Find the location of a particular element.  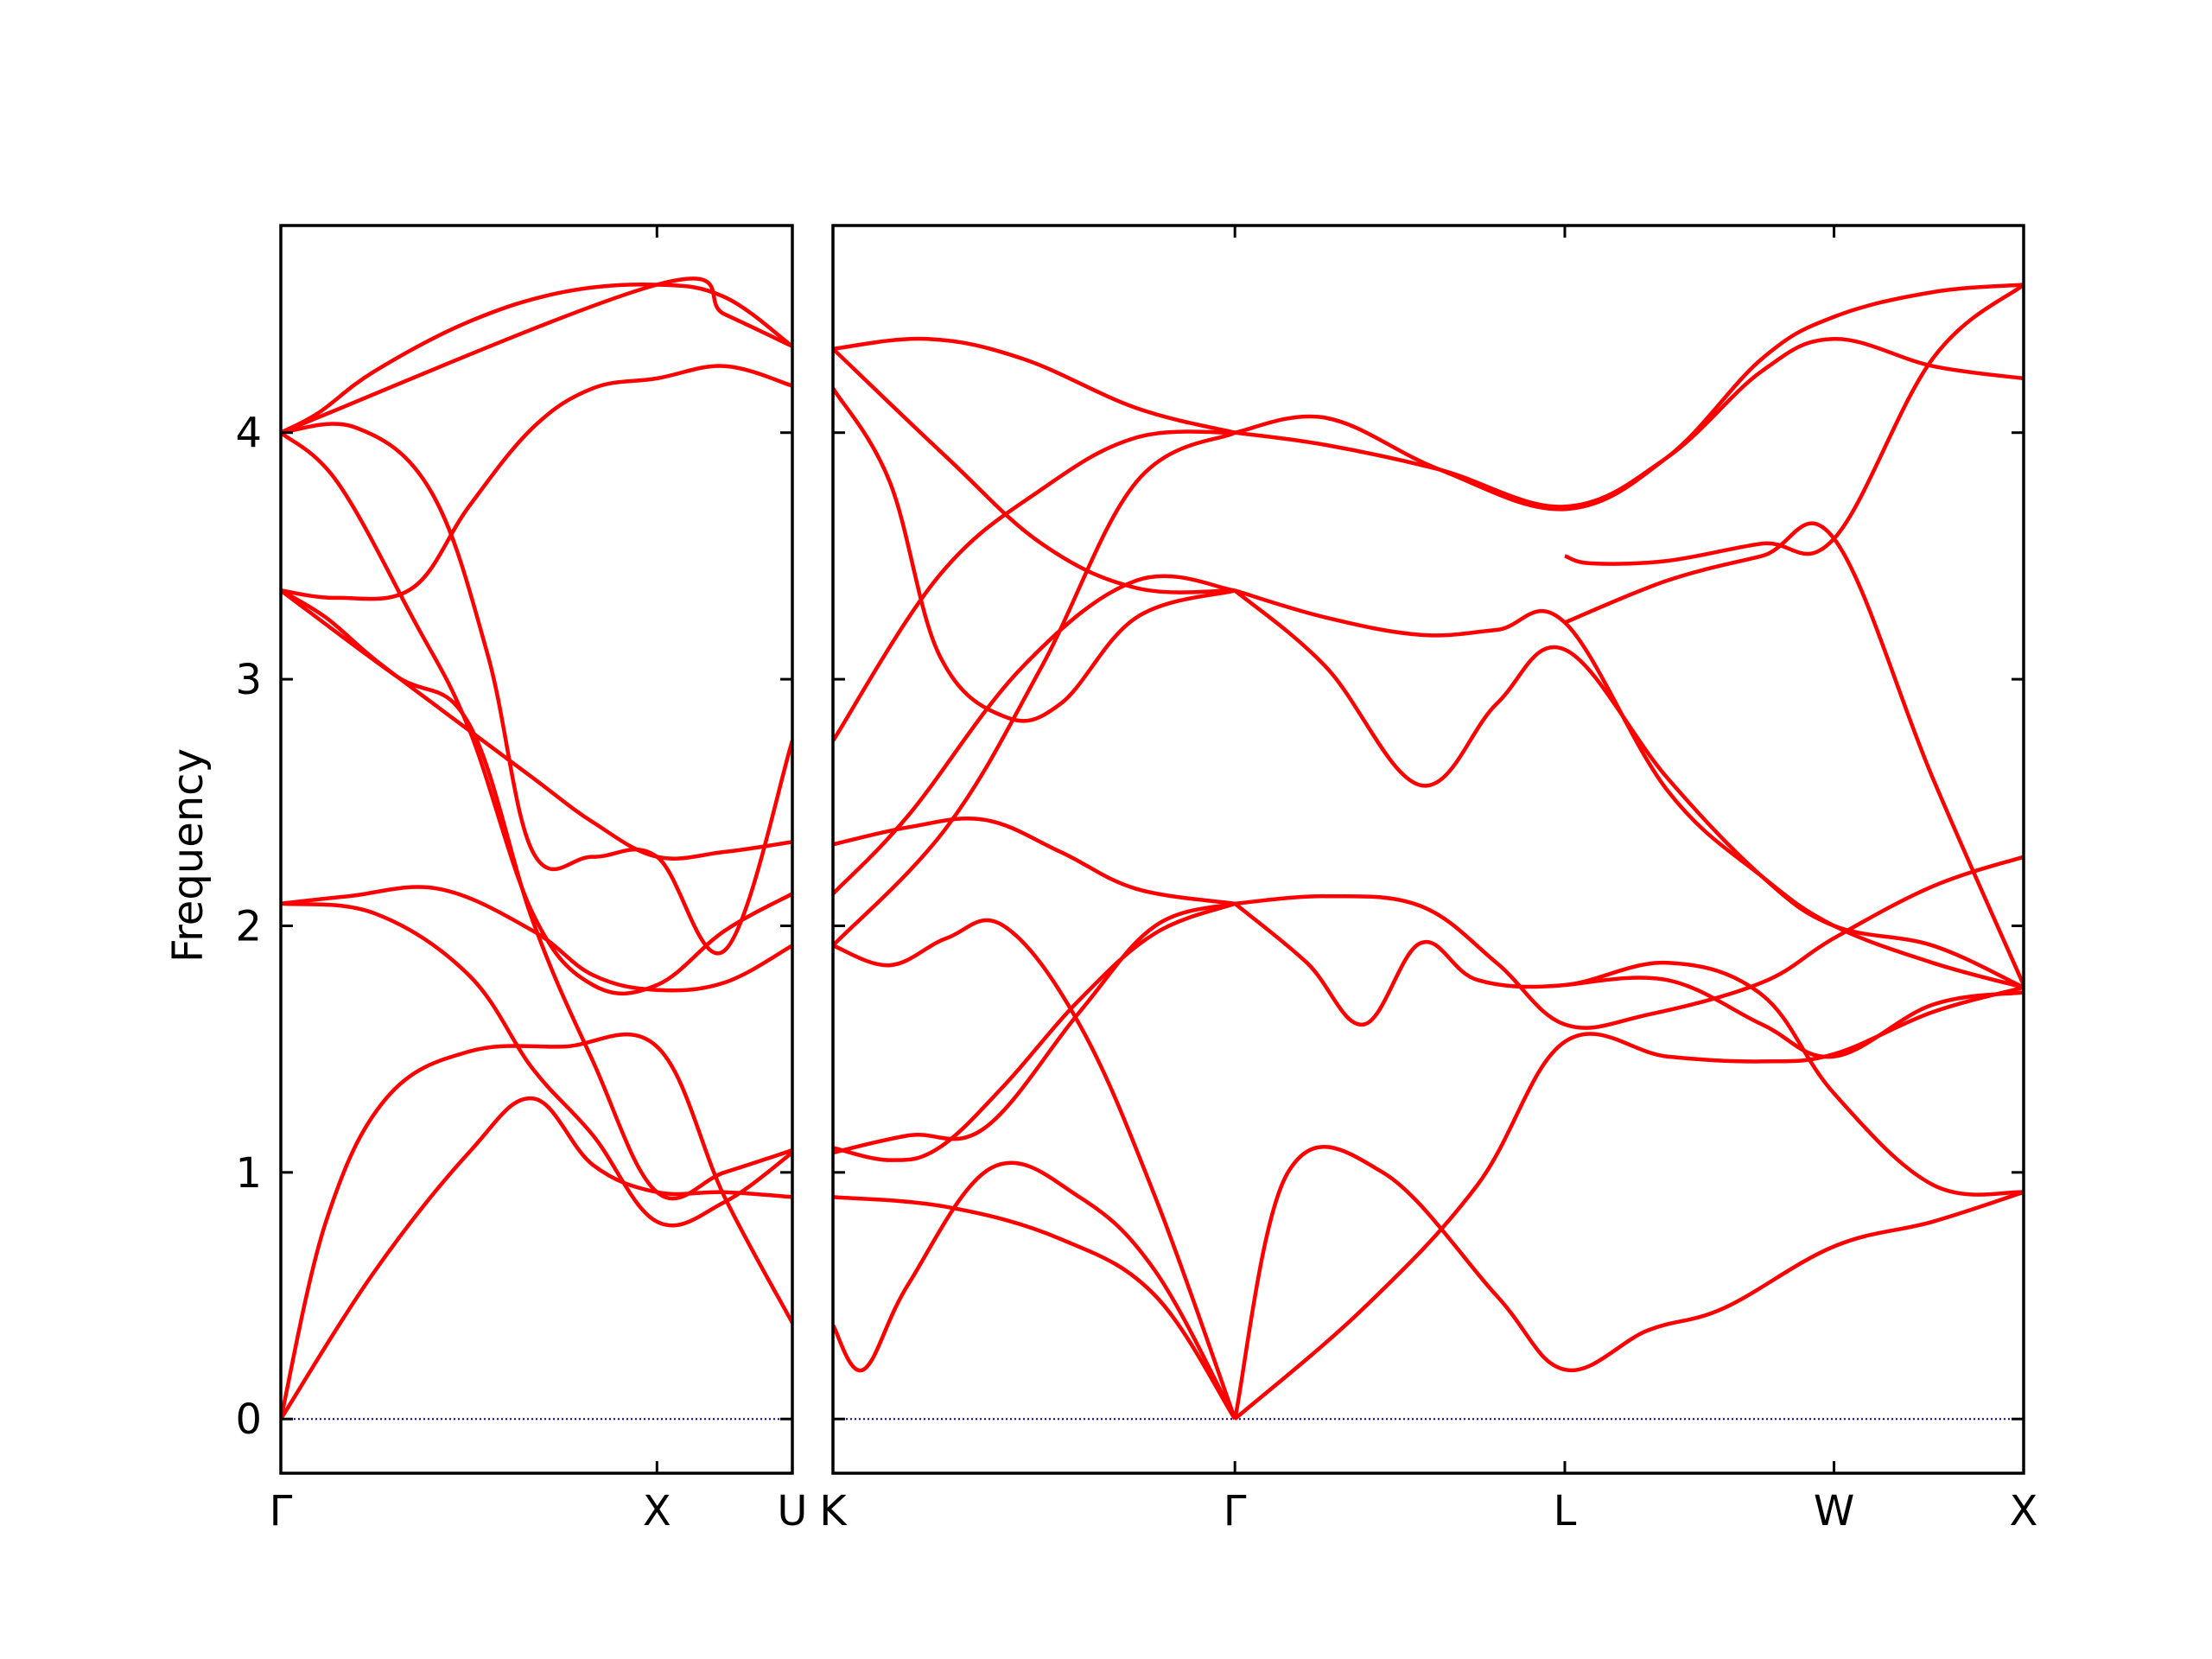

kpoint-label: L is located at coordinates (1565, 1511).